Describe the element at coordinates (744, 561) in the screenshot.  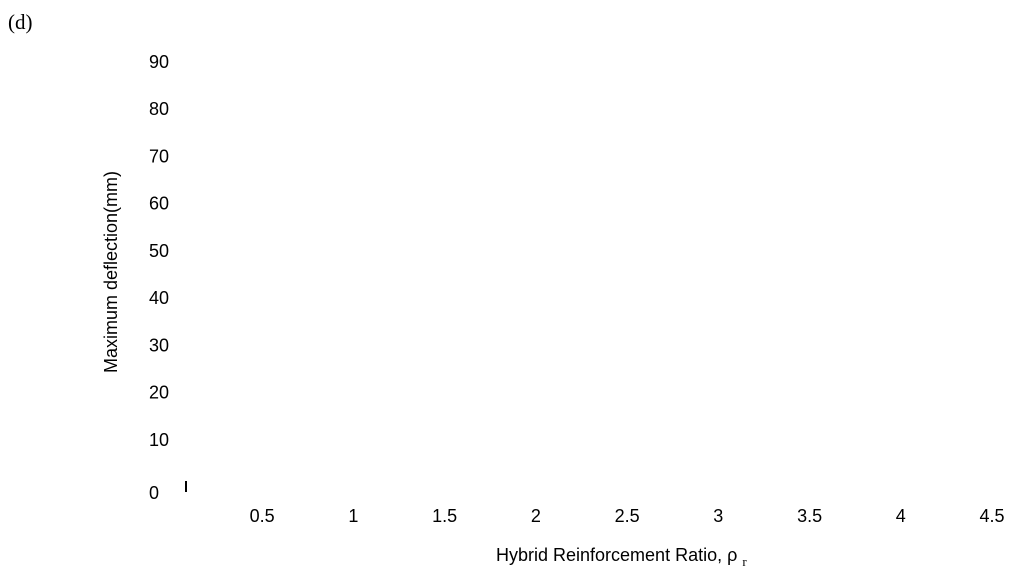
I see `x-axis-title-subscript: r` at that location.